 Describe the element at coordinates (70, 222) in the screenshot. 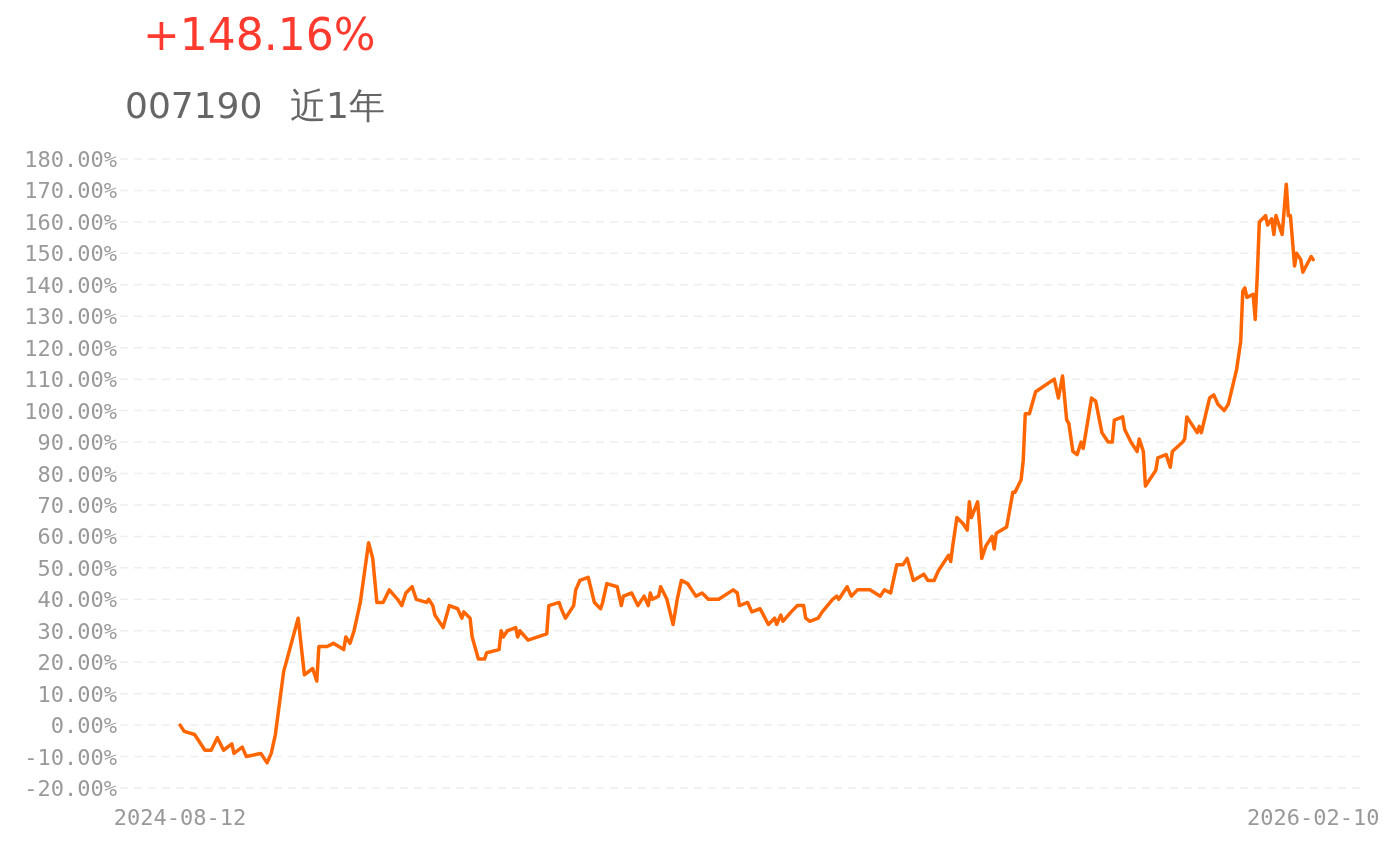

I see `y-tick-label: 160.00%` at that location.